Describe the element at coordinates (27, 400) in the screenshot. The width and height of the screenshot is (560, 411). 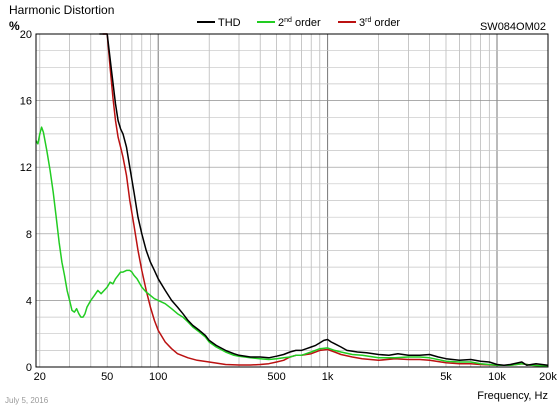
I see `date-note: July 5, 2016` at that location.